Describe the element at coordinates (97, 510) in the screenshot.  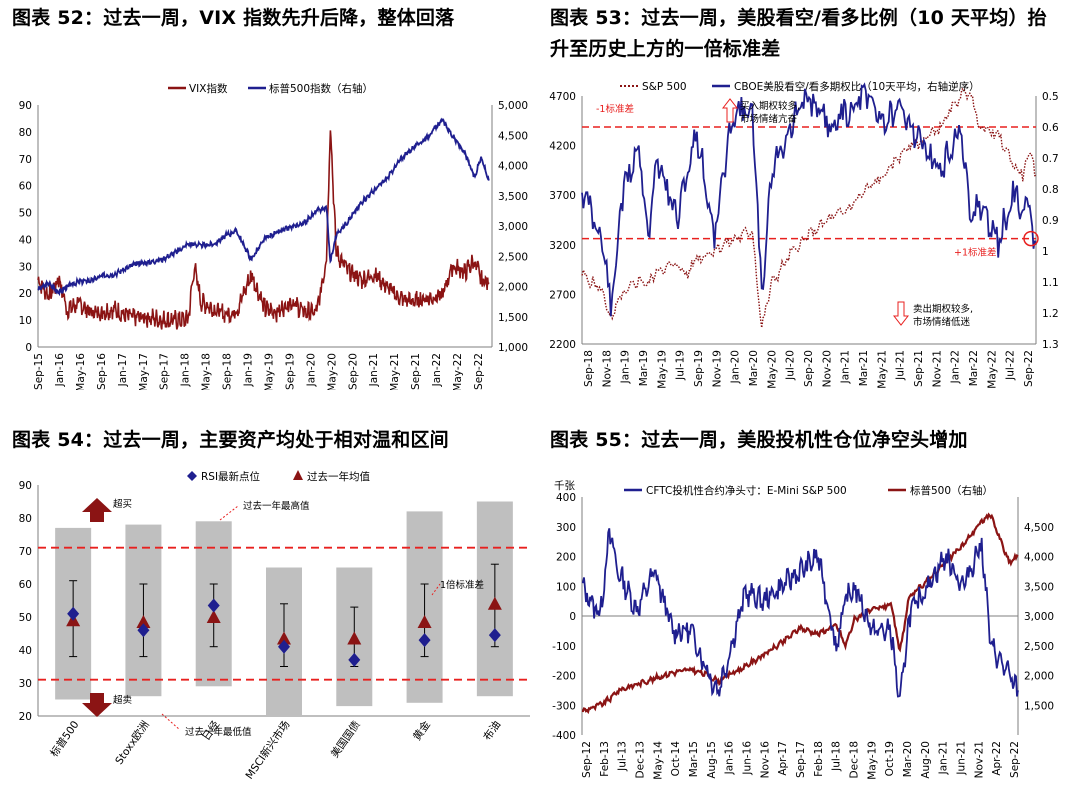
I see `overbought-arrow-icon` at that location.